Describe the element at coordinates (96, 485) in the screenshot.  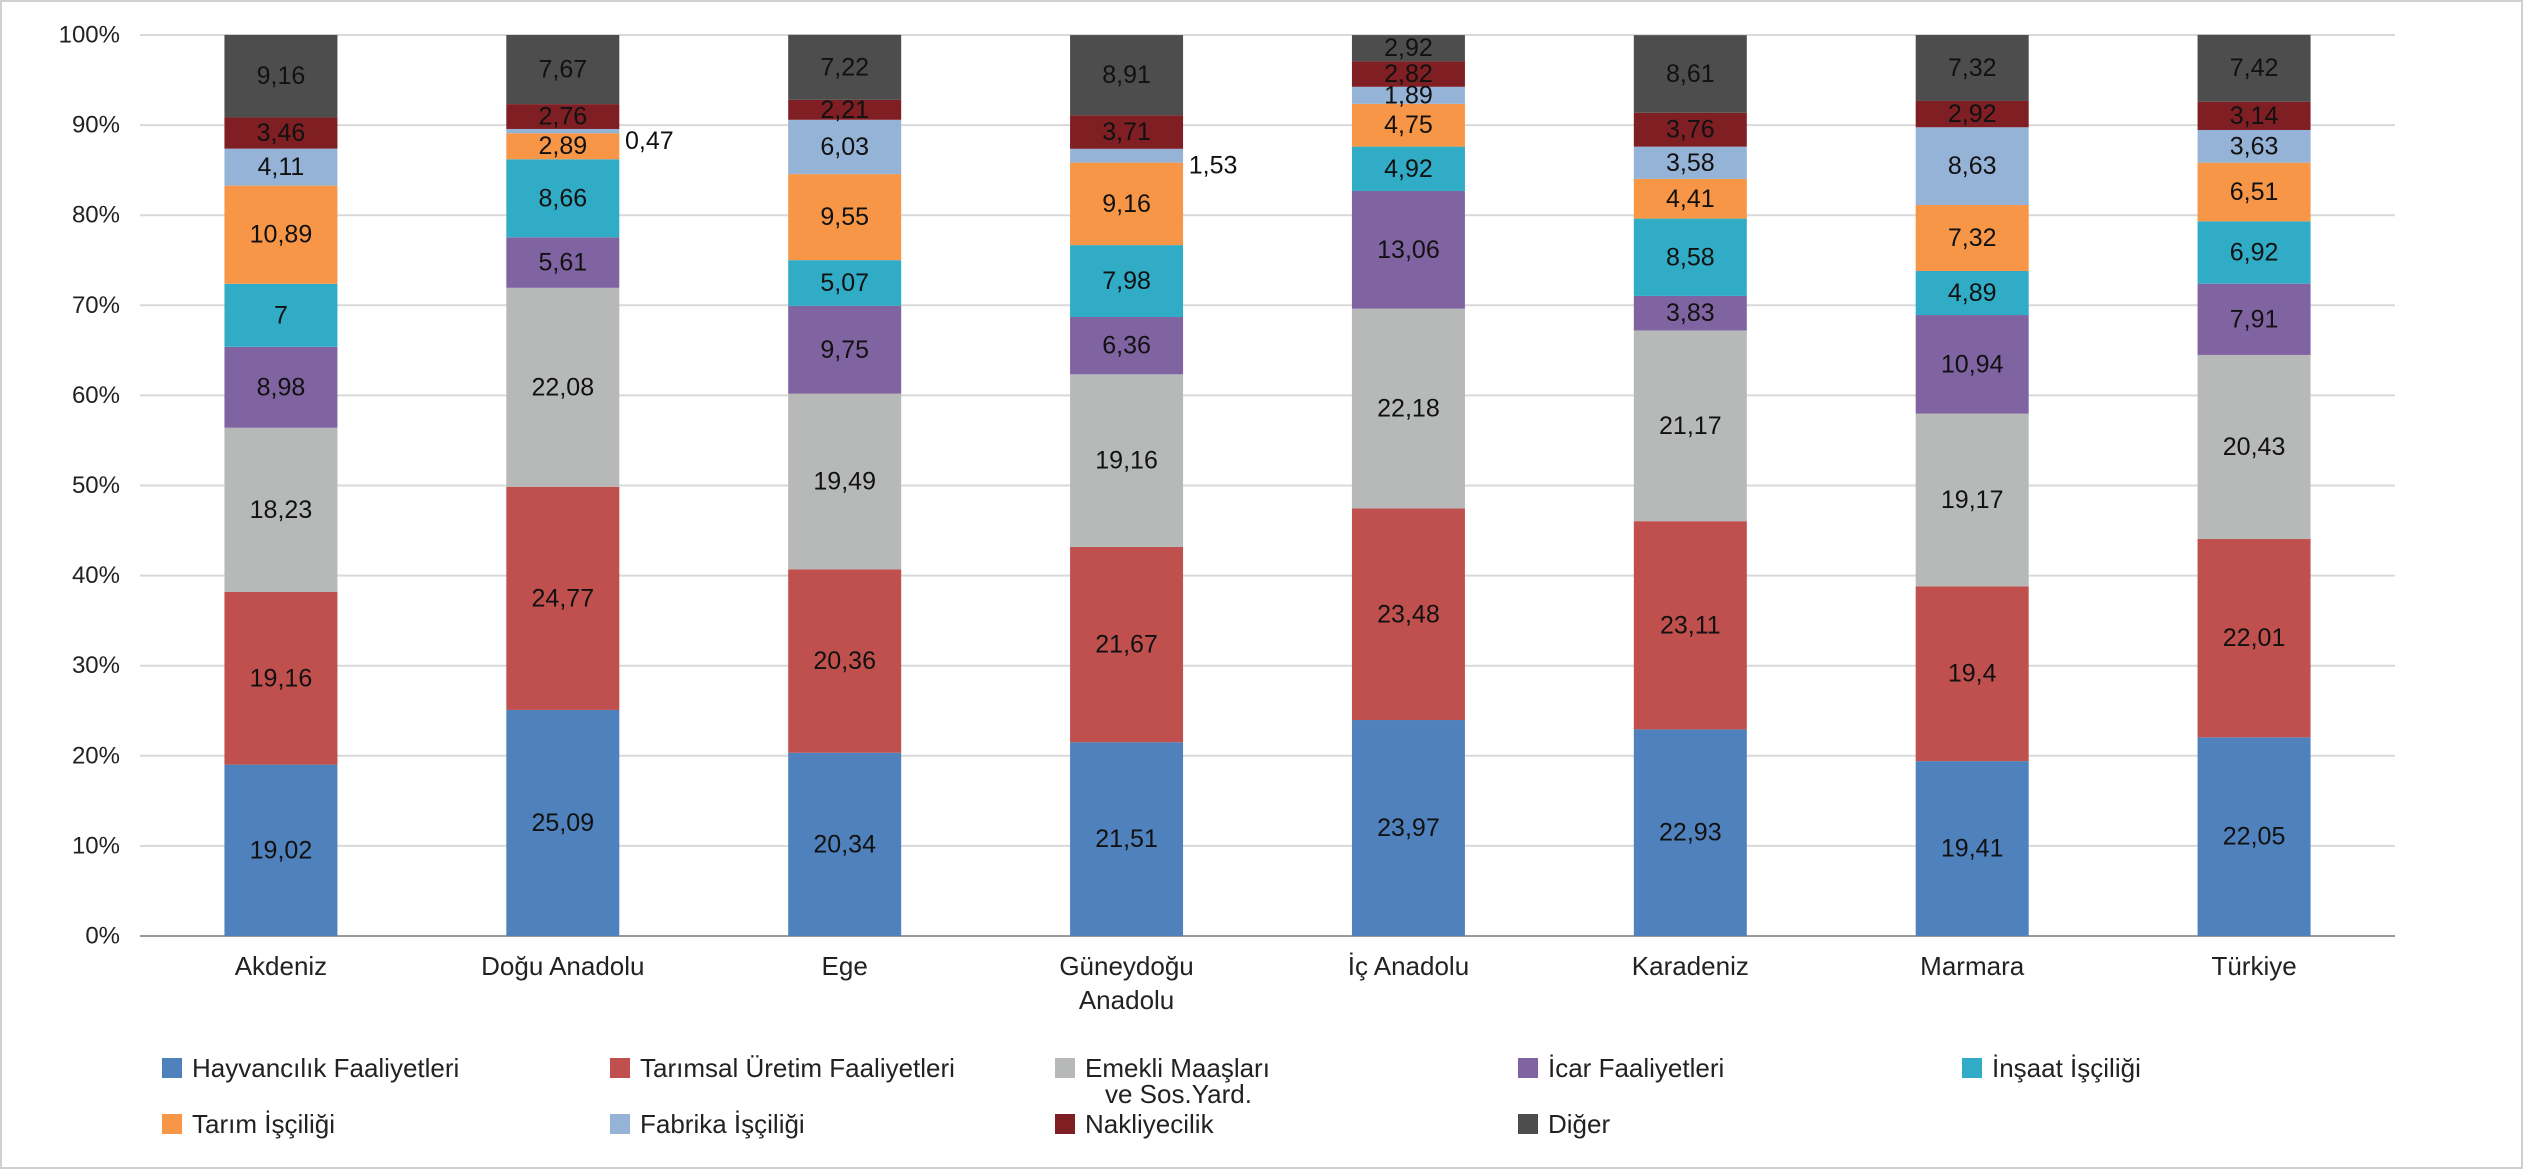
I see `y-tick-label: 50%` at that location.